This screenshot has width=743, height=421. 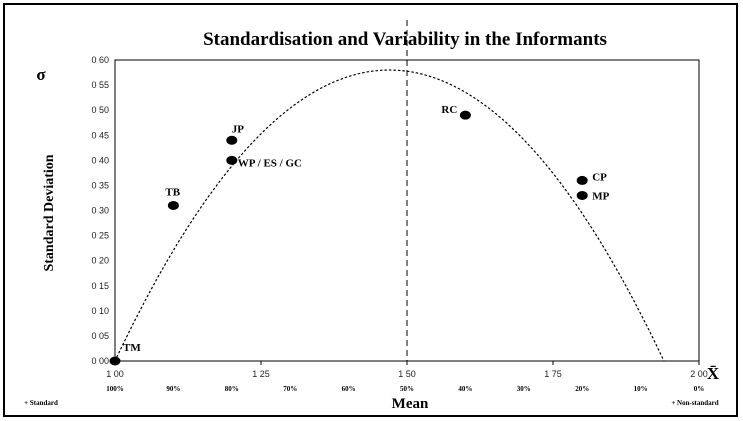 What do you see at coordinates (172, 192) in the screenshot?
I see `point-label: TB` at bounding box center [172, 192].